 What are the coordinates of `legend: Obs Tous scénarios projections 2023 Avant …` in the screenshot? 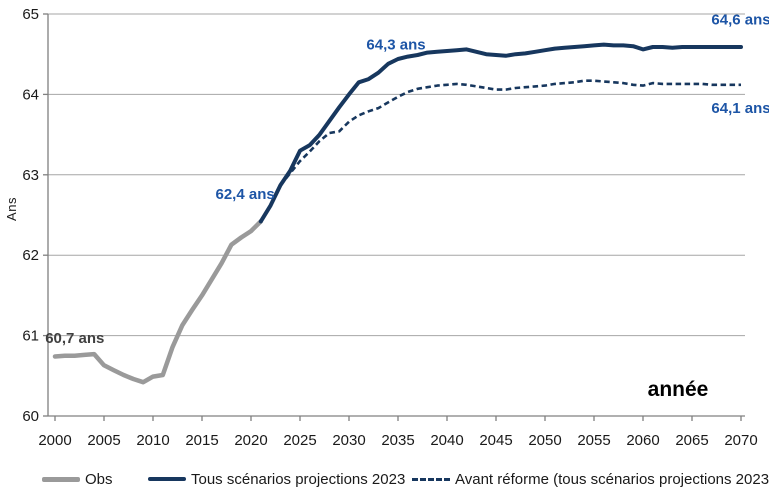 It's located at (384, 480).